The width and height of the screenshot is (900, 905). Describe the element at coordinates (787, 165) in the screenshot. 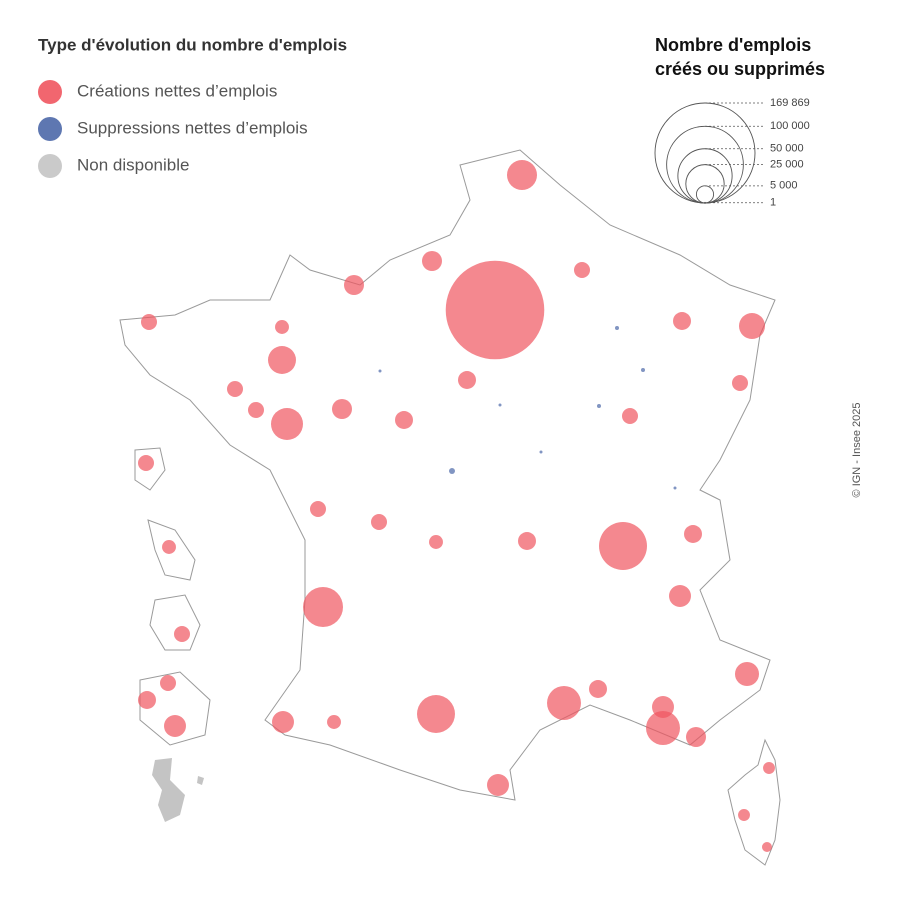

I see `size-legend-label: 25 000` at that location.